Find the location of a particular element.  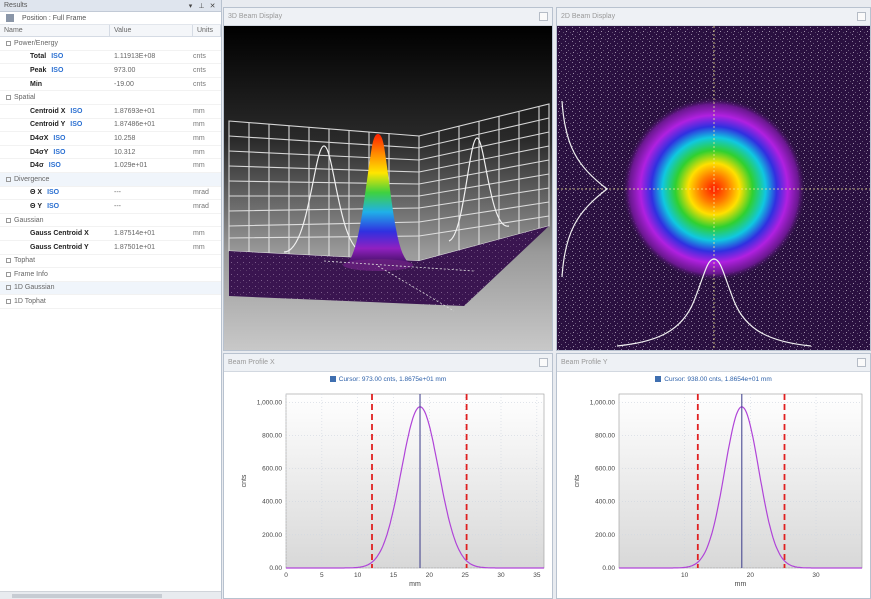

results-group-row: Power/Energy is located at coordinates (110, 44).